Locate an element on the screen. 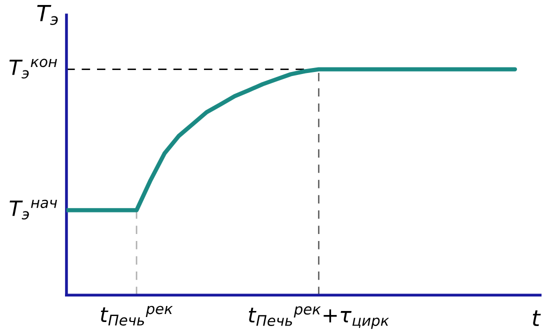 The image size is (554, 335). x-tick-label: t$_{Печь}$$^{рек}$ is located at coordinates (136, 316).